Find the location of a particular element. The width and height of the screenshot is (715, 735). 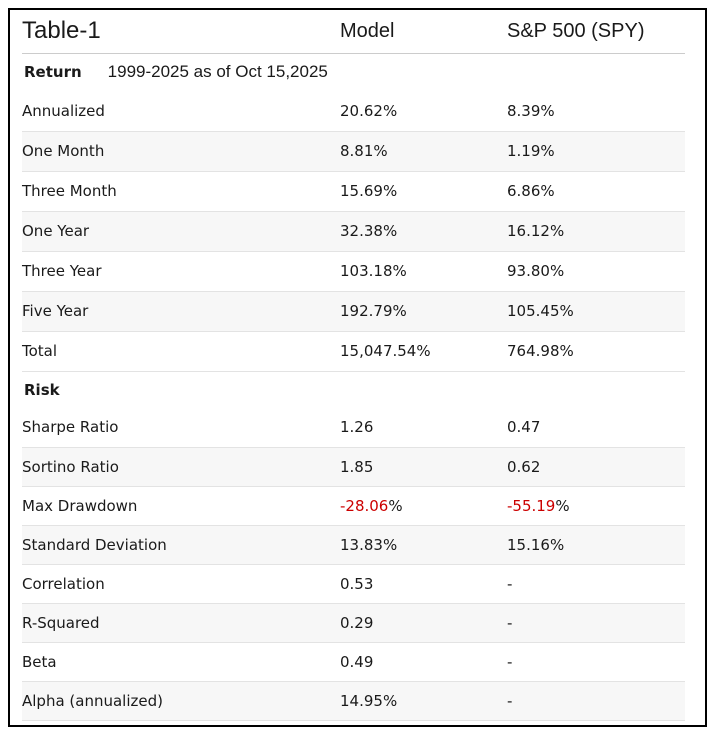

row-label: Beta is located at coordinates (181, 662).